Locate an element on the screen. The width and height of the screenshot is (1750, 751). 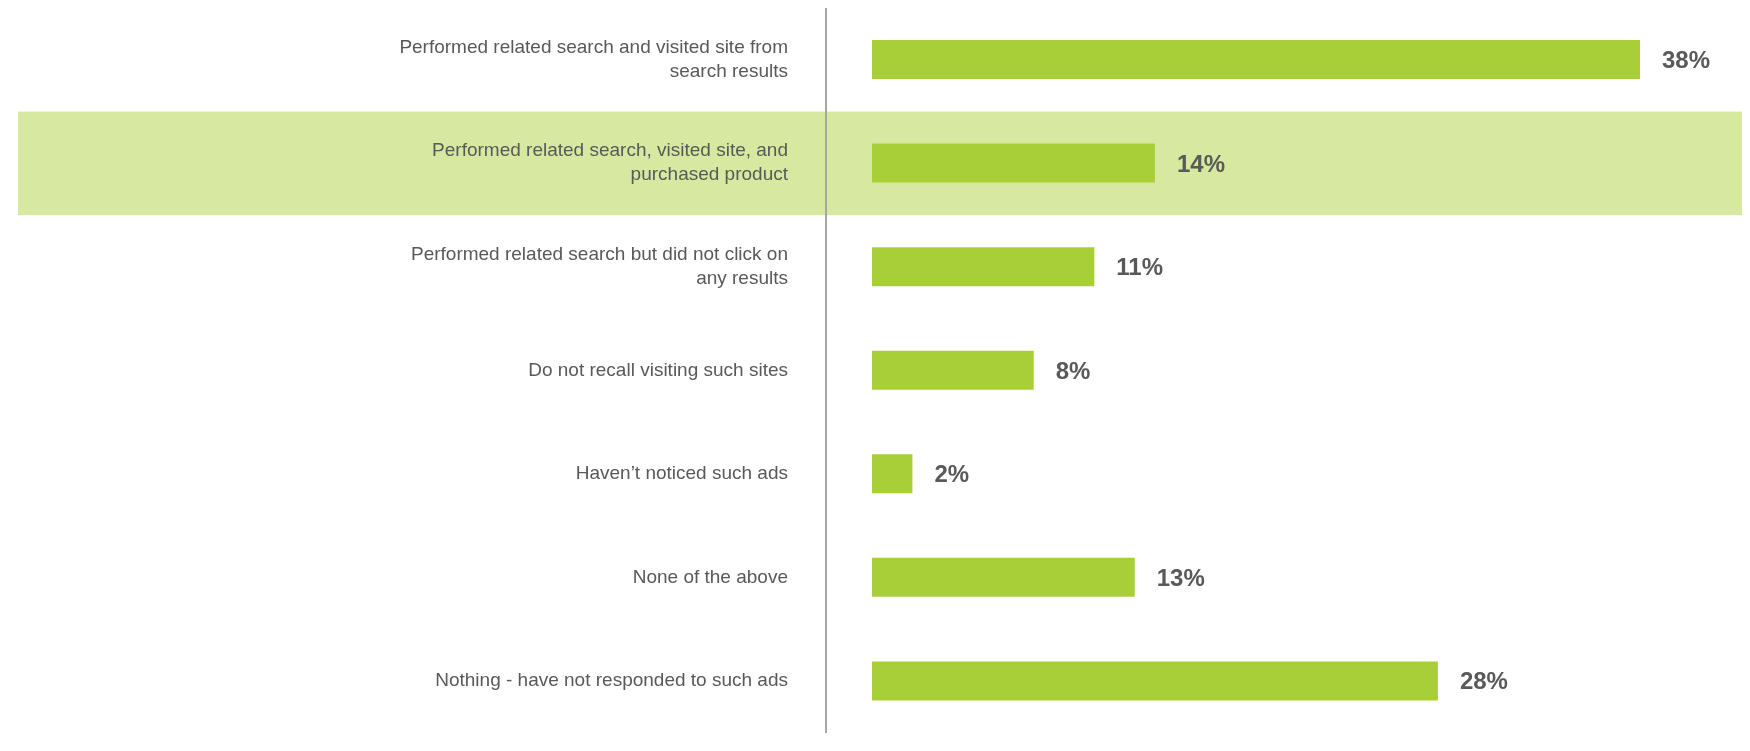
y-tick-label: Nothing - have not responded to such ads is located at coordinates (611, 680).